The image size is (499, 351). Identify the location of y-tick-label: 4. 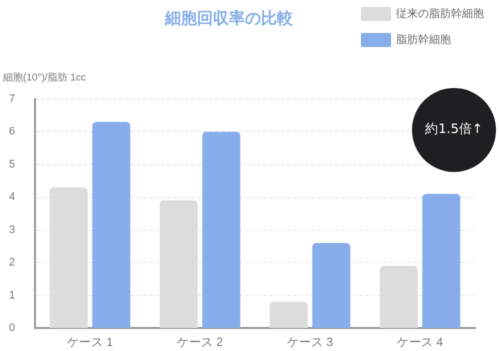
(12, 197).